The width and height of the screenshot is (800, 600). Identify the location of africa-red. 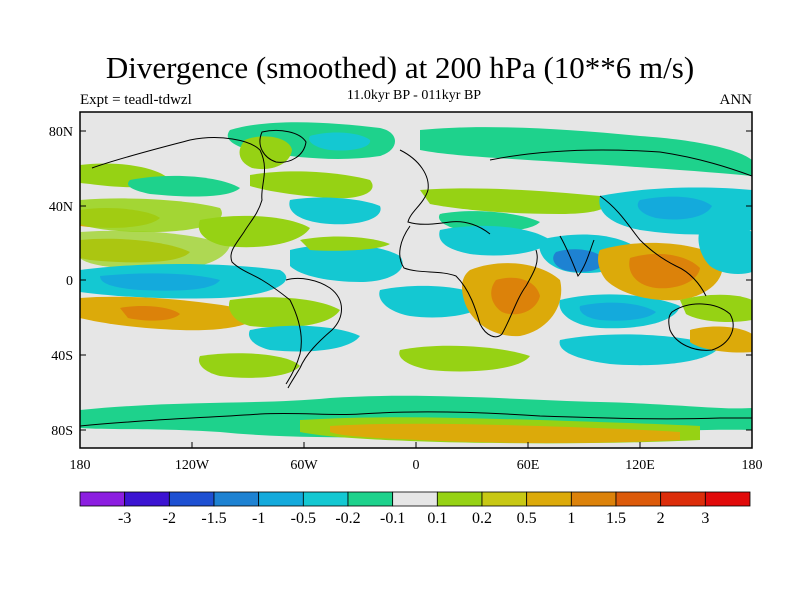
(515, 296).